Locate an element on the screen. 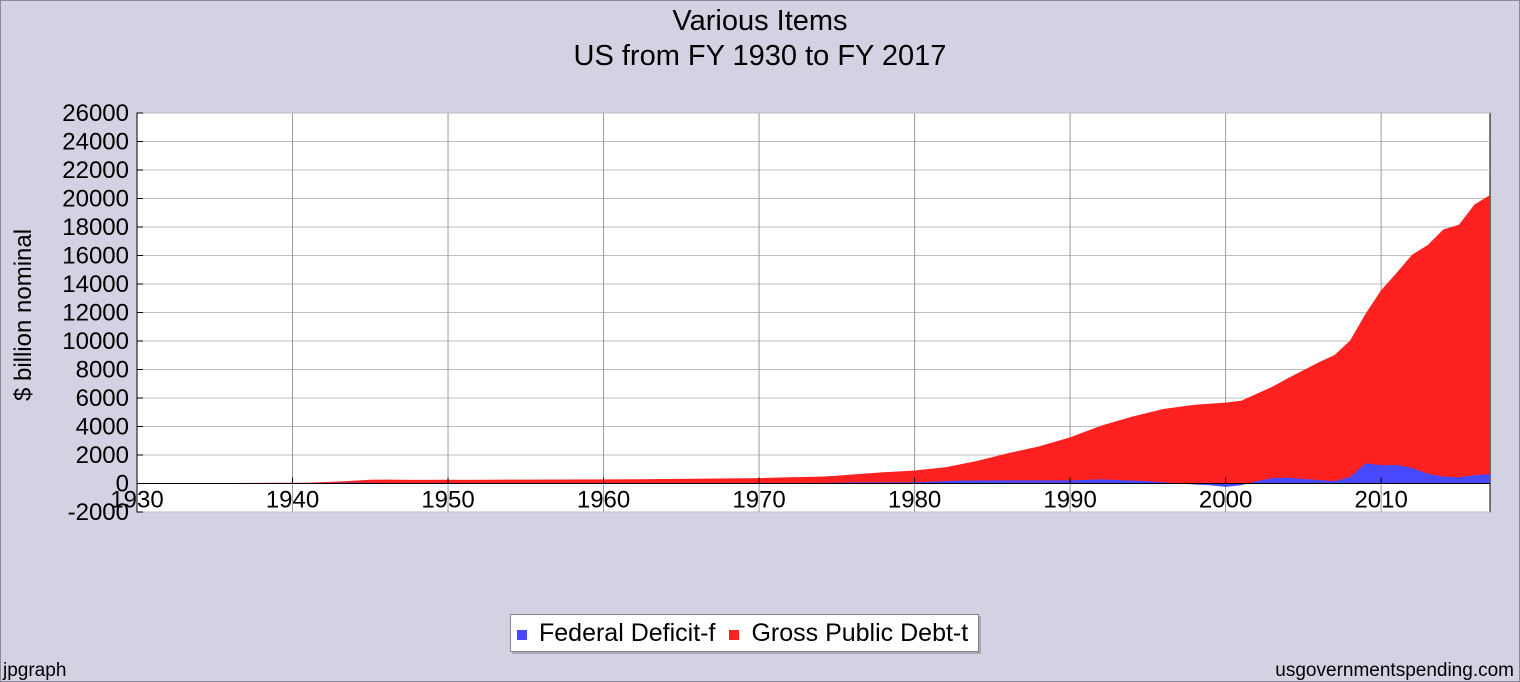 The image size is (1520, 682). x-tick-label: 2010 is located at coordinates (1380, 500).